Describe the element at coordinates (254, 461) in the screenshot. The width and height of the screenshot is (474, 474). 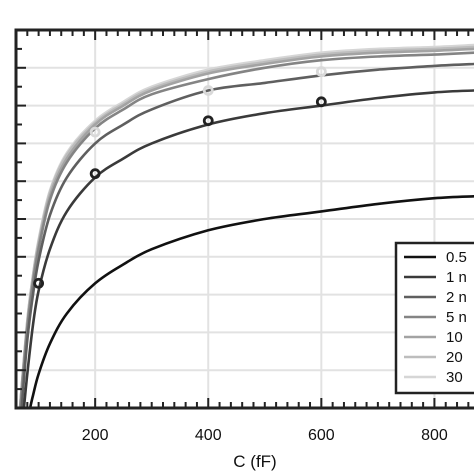
I see `x-axis-label: C (fF)` at that location.